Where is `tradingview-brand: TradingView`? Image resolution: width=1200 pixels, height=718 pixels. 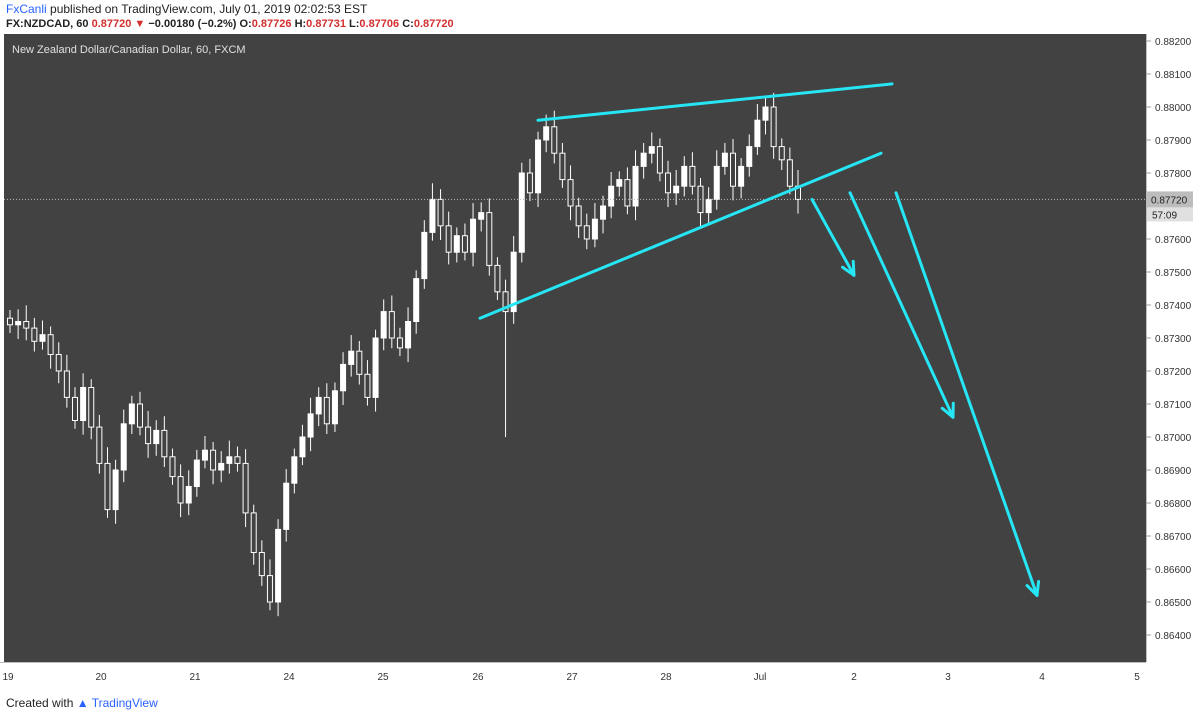
tradingview-brand: TradingView is located at coordinates (124, 703).